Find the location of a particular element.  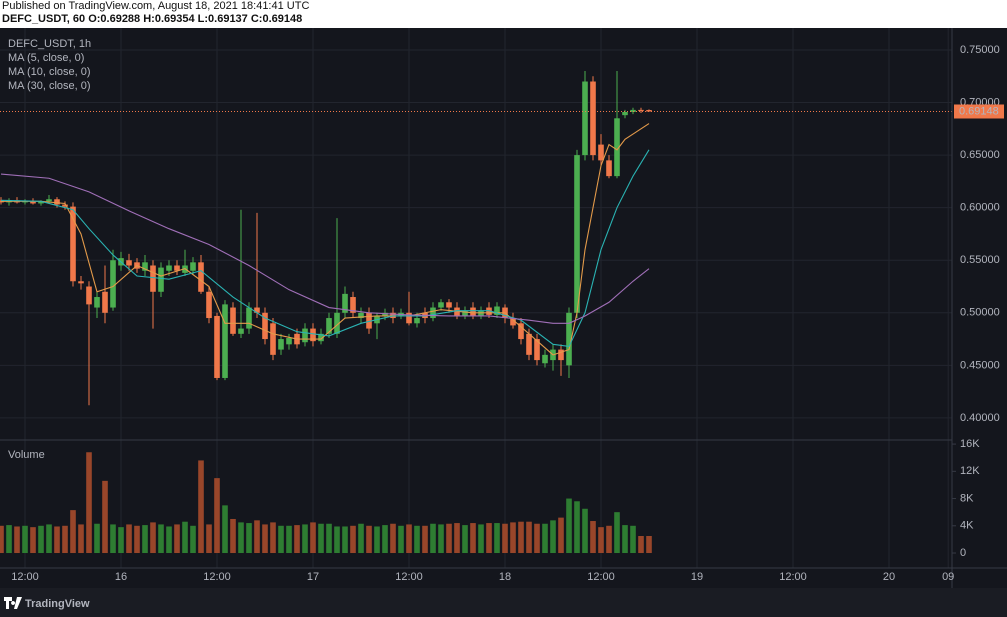

x-tick-label: 19 is located at coordinates (697, 577).